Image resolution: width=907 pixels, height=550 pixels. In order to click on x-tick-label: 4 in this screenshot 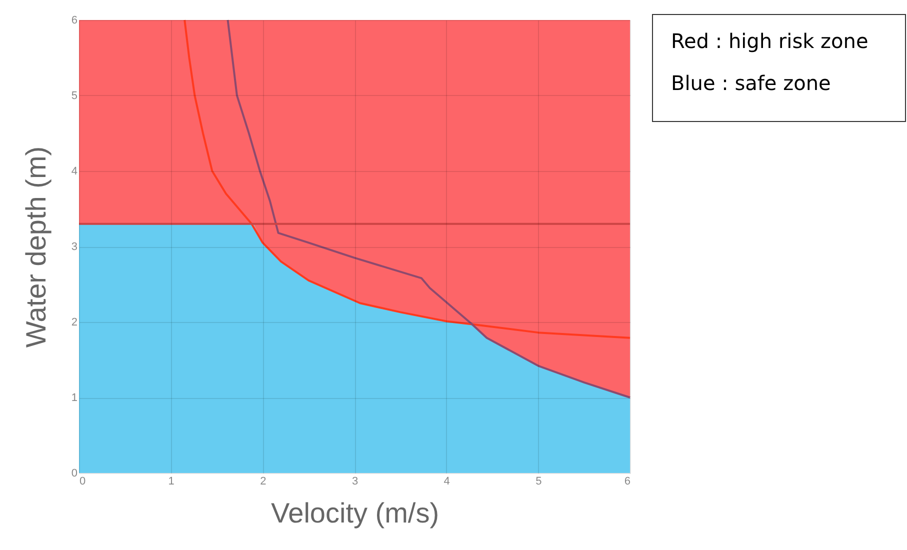, I will do `click(447, 482)`.